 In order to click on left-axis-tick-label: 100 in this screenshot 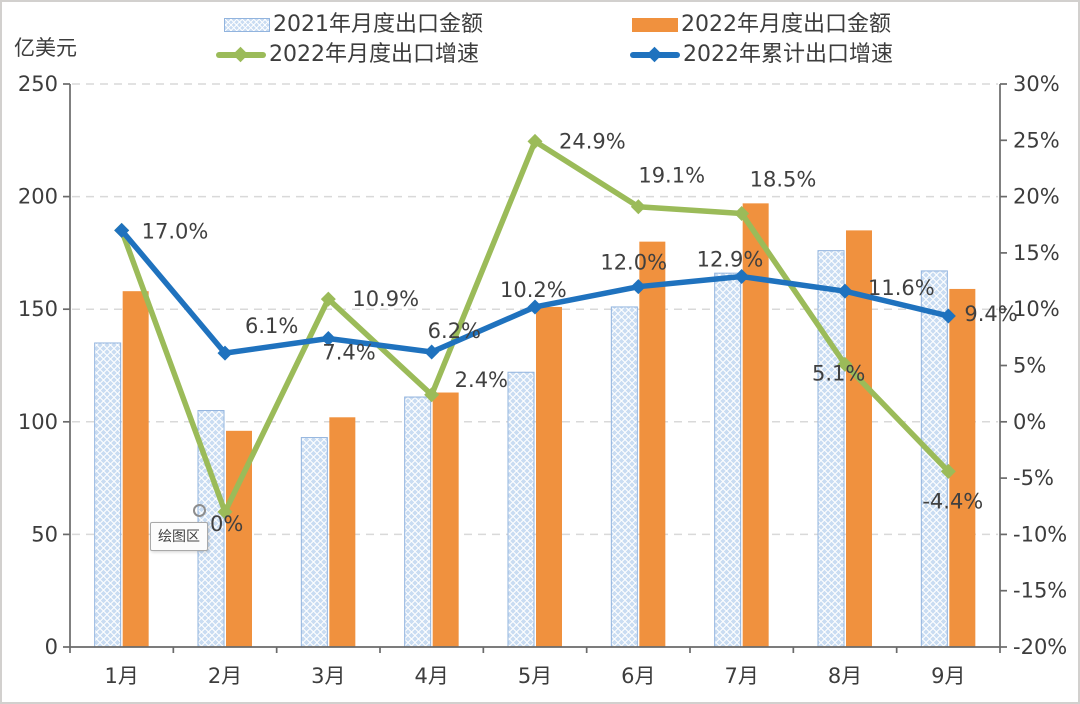, I will do `click(38, 422)`.